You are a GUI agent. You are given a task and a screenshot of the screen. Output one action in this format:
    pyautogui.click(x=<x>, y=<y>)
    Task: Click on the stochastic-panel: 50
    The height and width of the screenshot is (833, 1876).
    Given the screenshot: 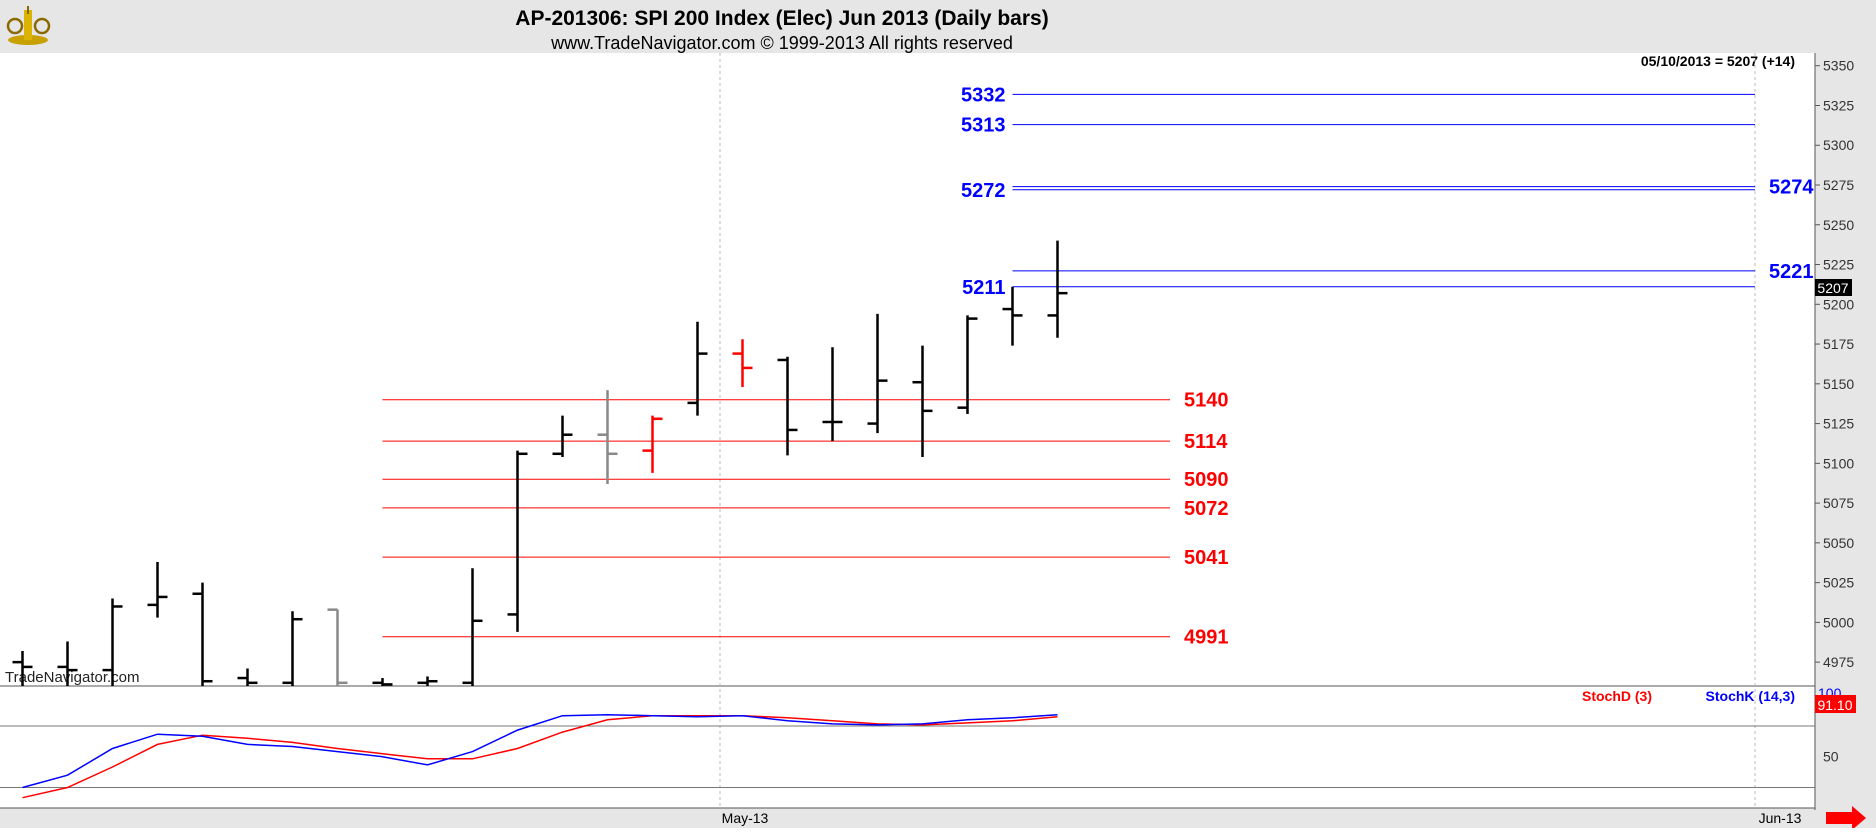 What is the action you would take?
    pyautogui.click(x=919, y=756)
    